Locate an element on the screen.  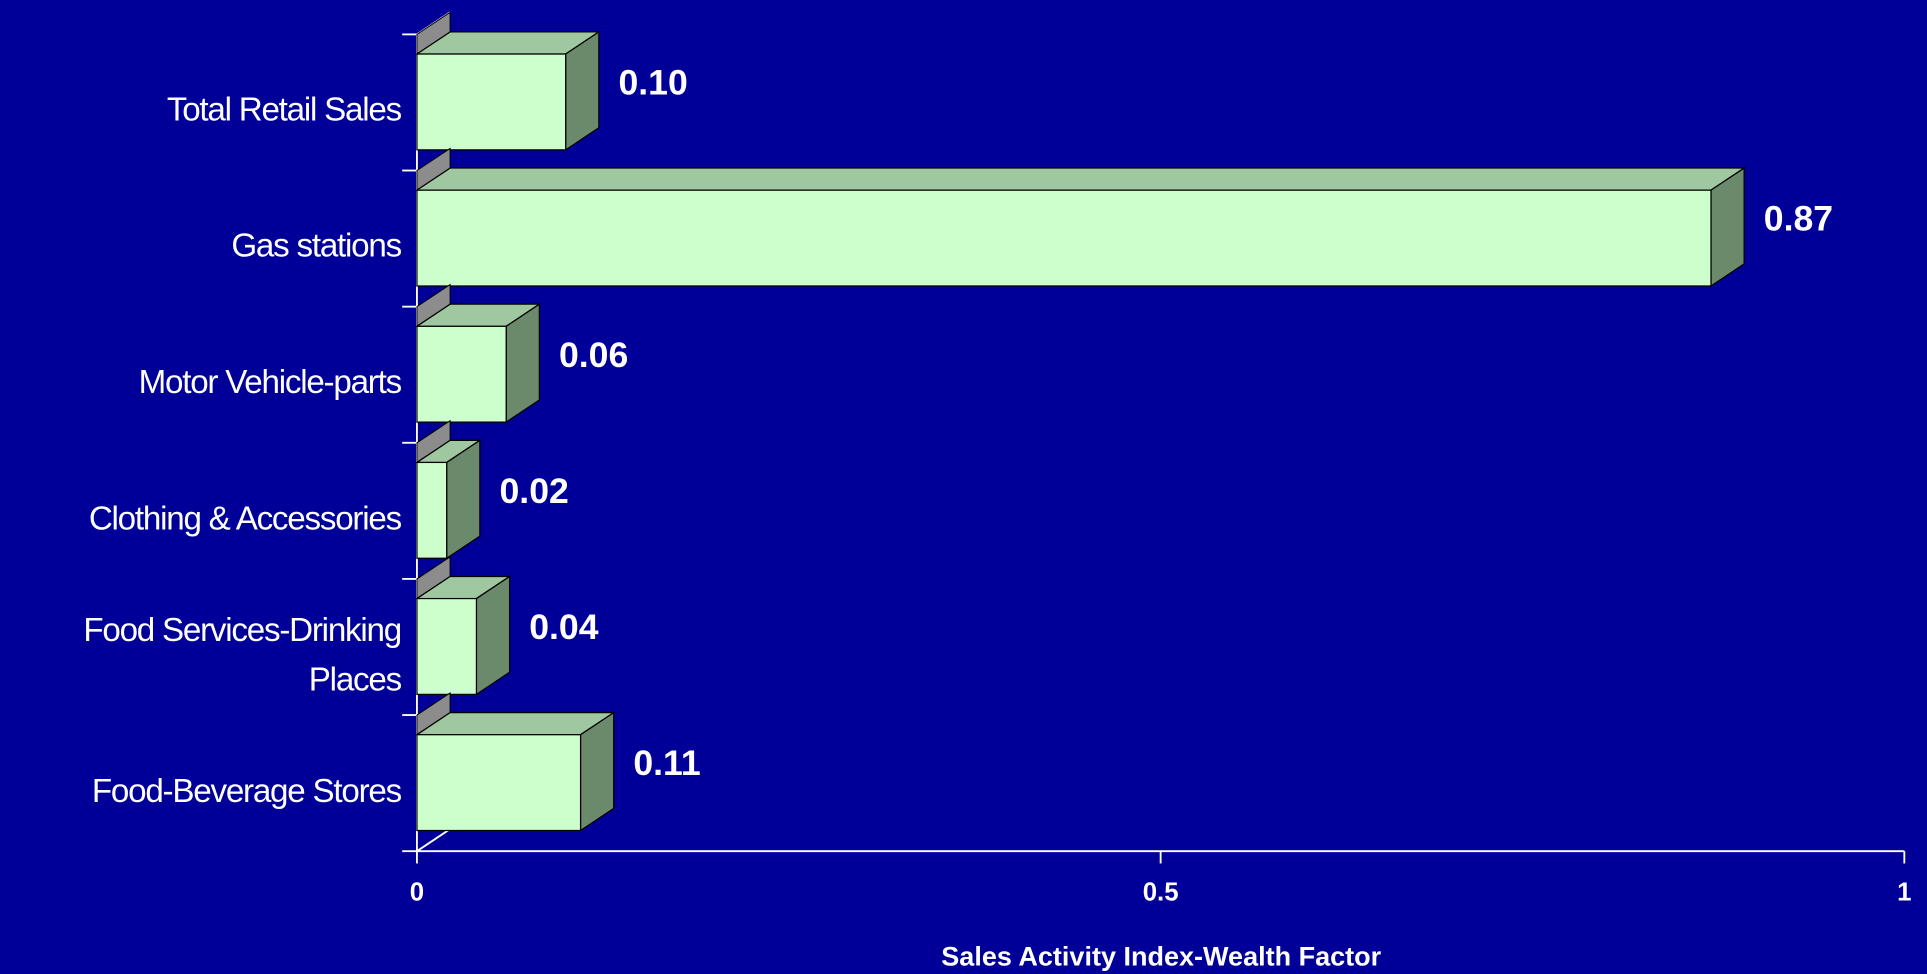
y-tick-label: Food Services-Drinking Places is located at coordinates (242, 654).